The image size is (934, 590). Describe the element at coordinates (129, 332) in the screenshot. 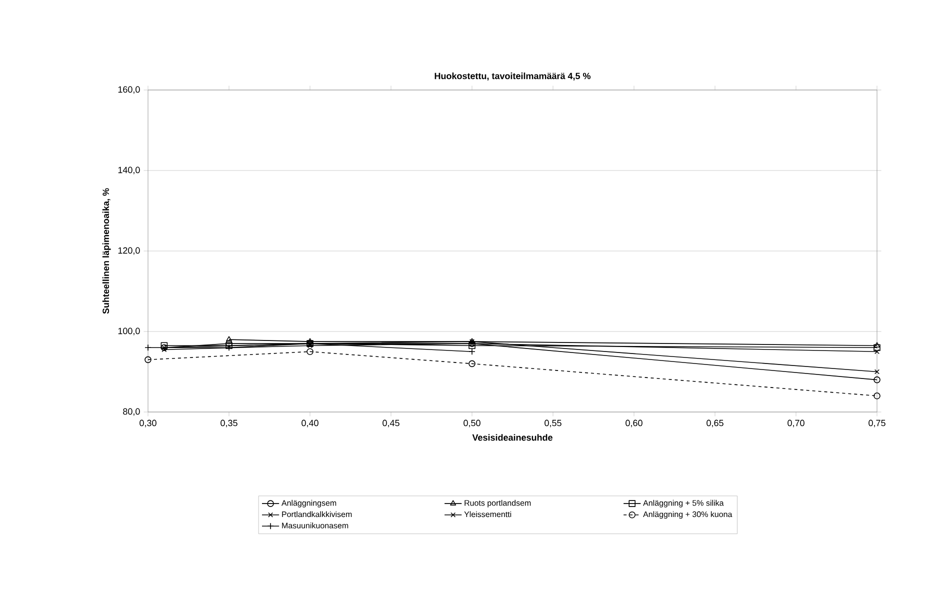

I see `y-tick-label: 100,0` at that location.